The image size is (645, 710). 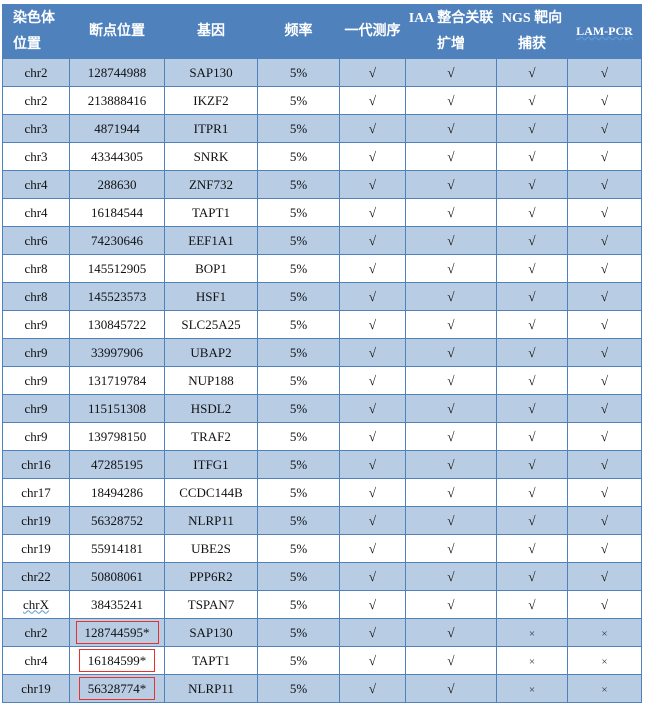 What do you see at coordinates (36, 576) in the screenshot?
I see `chromosome-cell: chr22` at bounding box center [36, 576].